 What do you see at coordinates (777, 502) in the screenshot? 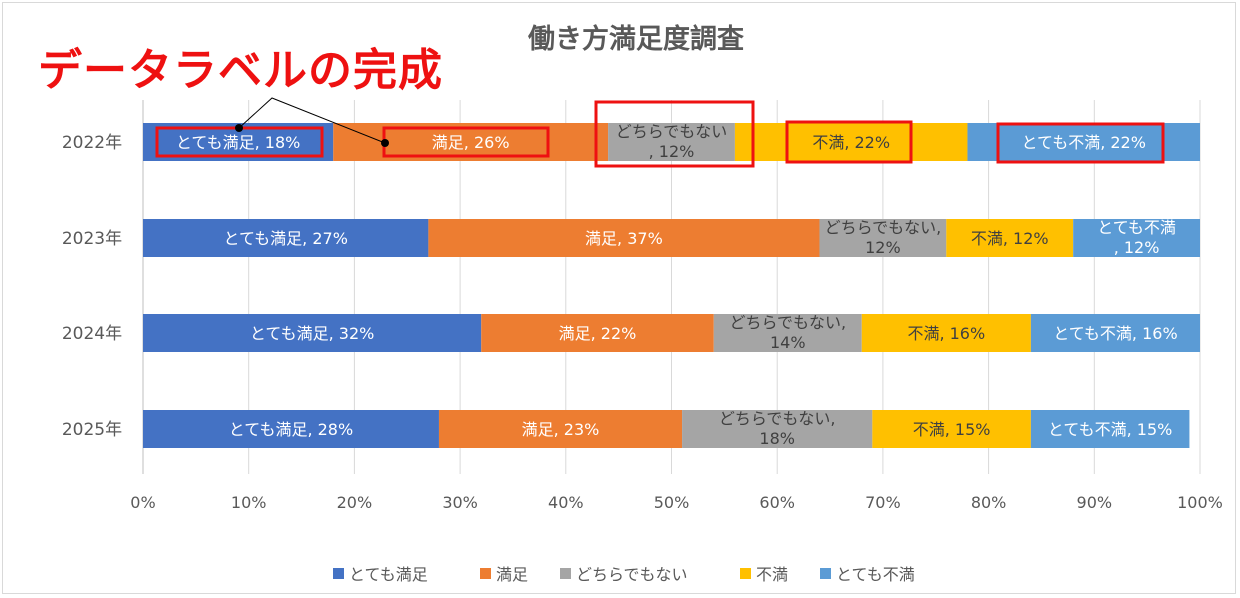
I see `x-tick-label: 60%` at bounding box center [777, 502].